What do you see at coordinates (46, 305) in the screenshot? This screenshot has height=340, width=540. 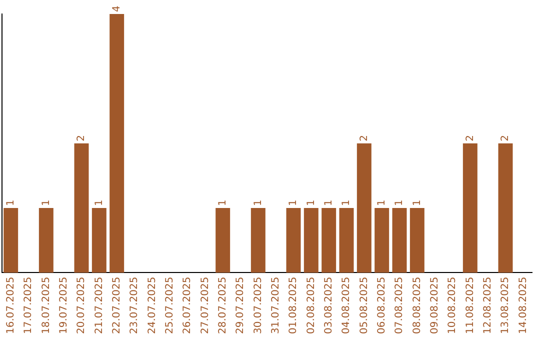 I see `x-tick-label: 18.07.2025` at bounding box center [46, 305].